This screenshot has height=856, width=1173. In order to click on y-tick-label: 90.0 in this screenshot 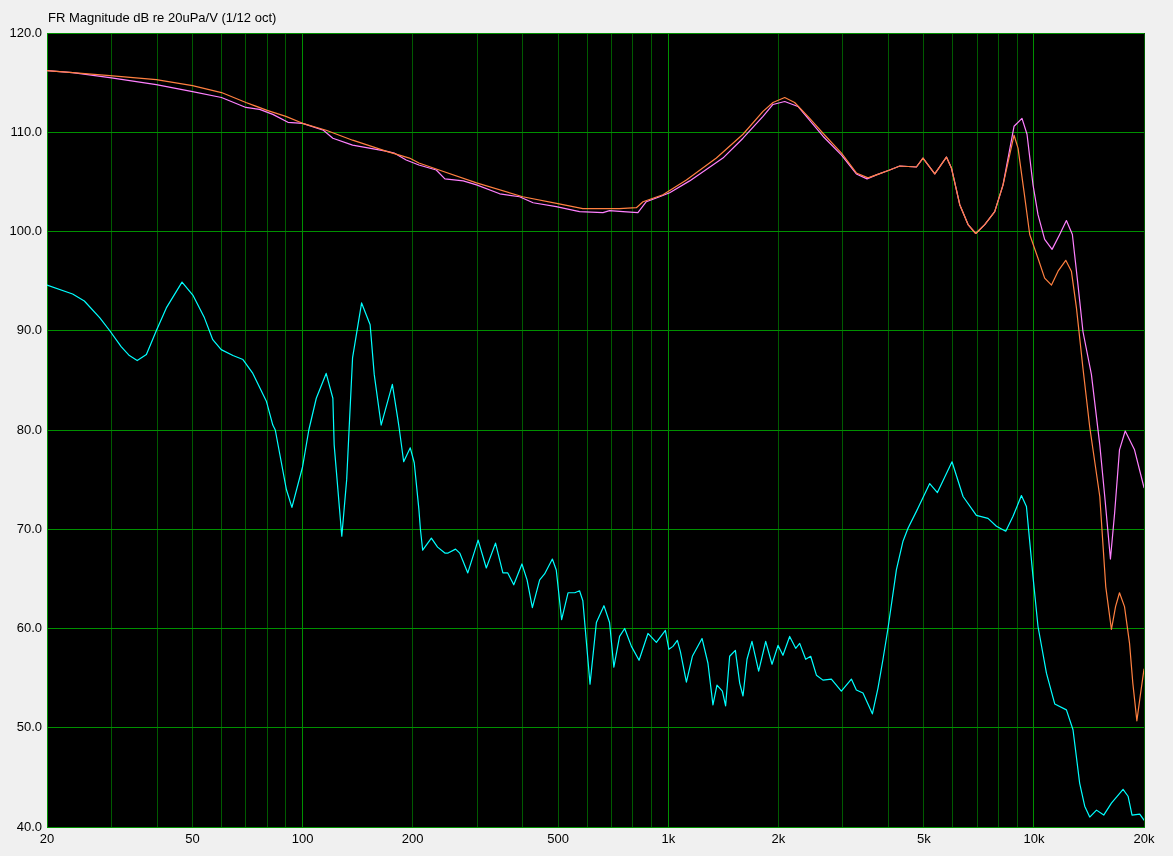, I will do `click(29, 330)`.